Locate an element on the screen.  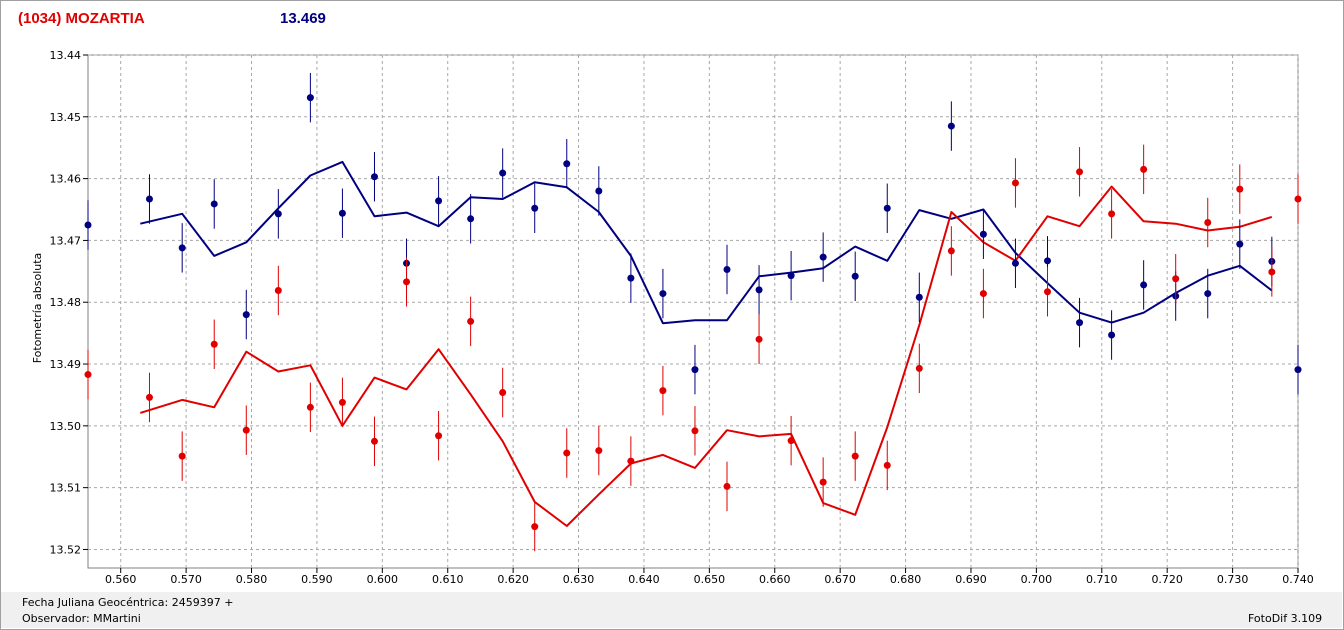
x-tick-label: 0.690 is located at coordinates (971, 579).